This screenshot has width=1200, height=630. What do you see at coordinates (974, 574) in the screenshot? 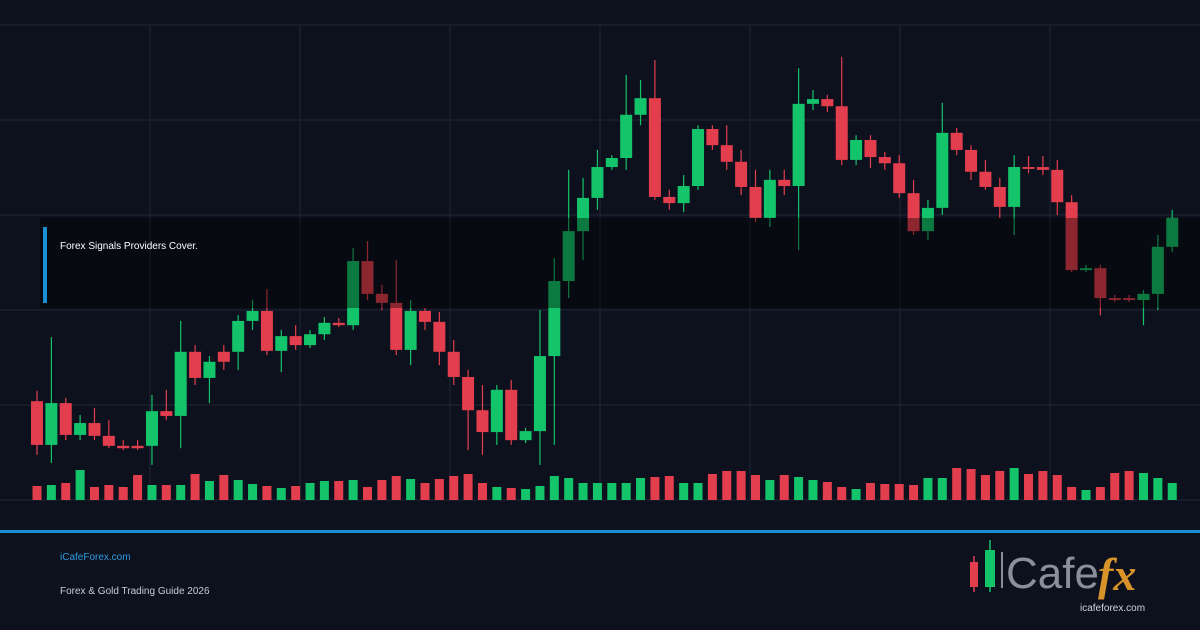
I see `logo-candle` at bounding box center [974, 574].